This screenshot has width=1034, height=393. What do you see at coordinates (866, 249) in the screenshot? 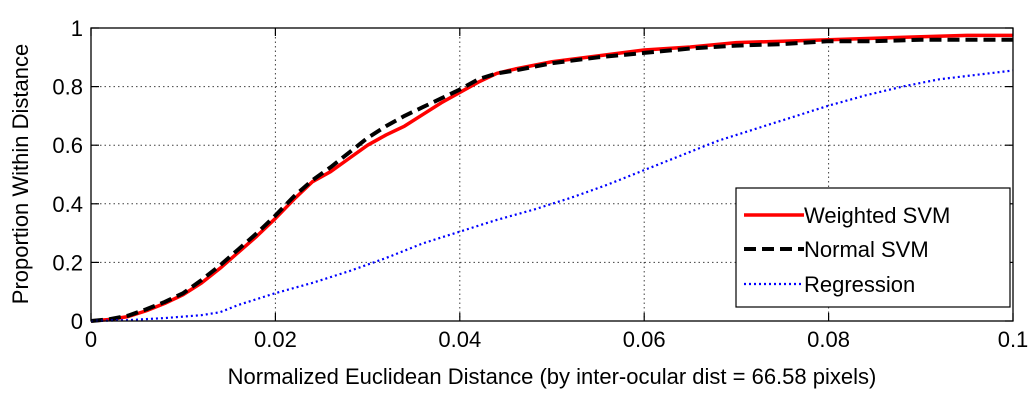
I see `legend-label-normal-svm: Normal SVM` at bounding box center [866, 249].